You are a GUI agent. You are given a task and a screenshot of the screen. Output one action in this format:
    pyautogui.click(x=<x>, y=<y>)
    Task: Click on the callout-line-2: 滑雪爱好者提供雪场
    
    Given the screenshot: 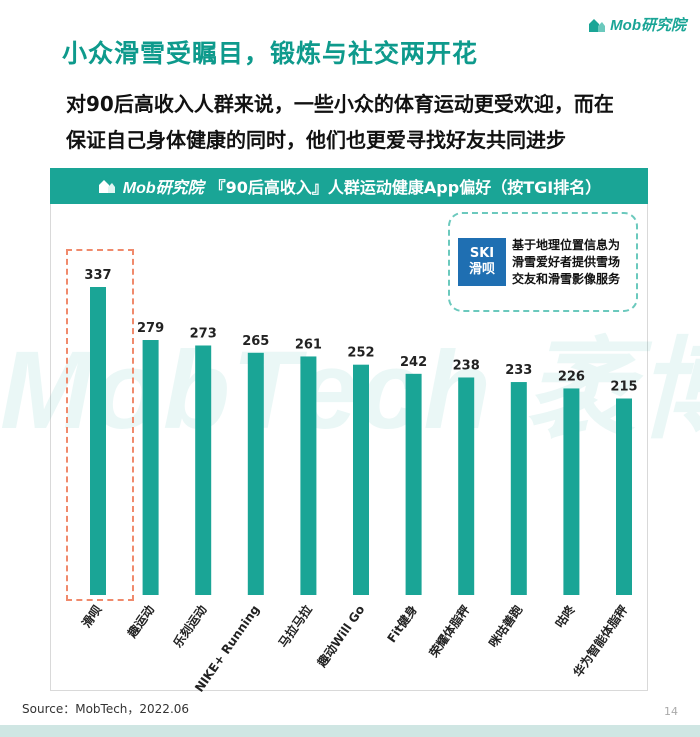 What is the action you would take?
    pyautogui.click(x=566, y=261)
    